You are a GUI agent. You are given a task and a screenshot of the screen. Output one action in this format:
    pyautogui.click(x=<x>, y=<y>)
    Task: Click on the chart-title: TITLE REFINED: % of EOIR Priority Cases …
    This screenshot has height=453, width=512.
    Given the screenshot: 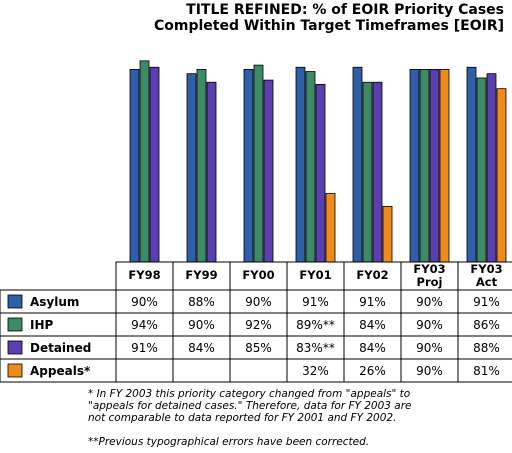 What is the action you would take?
    pyautogui.click(x=294, y=18)
    